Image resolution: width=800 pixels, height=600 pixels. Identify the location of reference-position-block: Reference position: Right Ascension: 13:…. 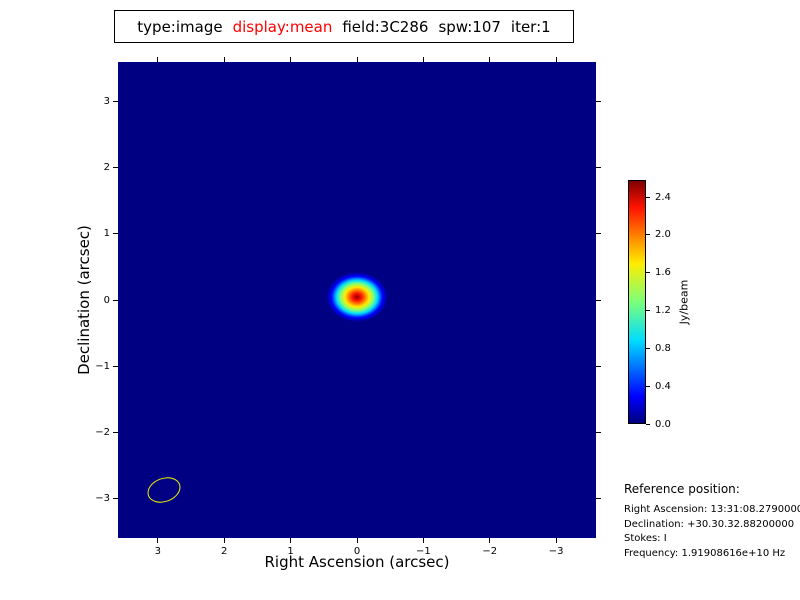
(712, 521).